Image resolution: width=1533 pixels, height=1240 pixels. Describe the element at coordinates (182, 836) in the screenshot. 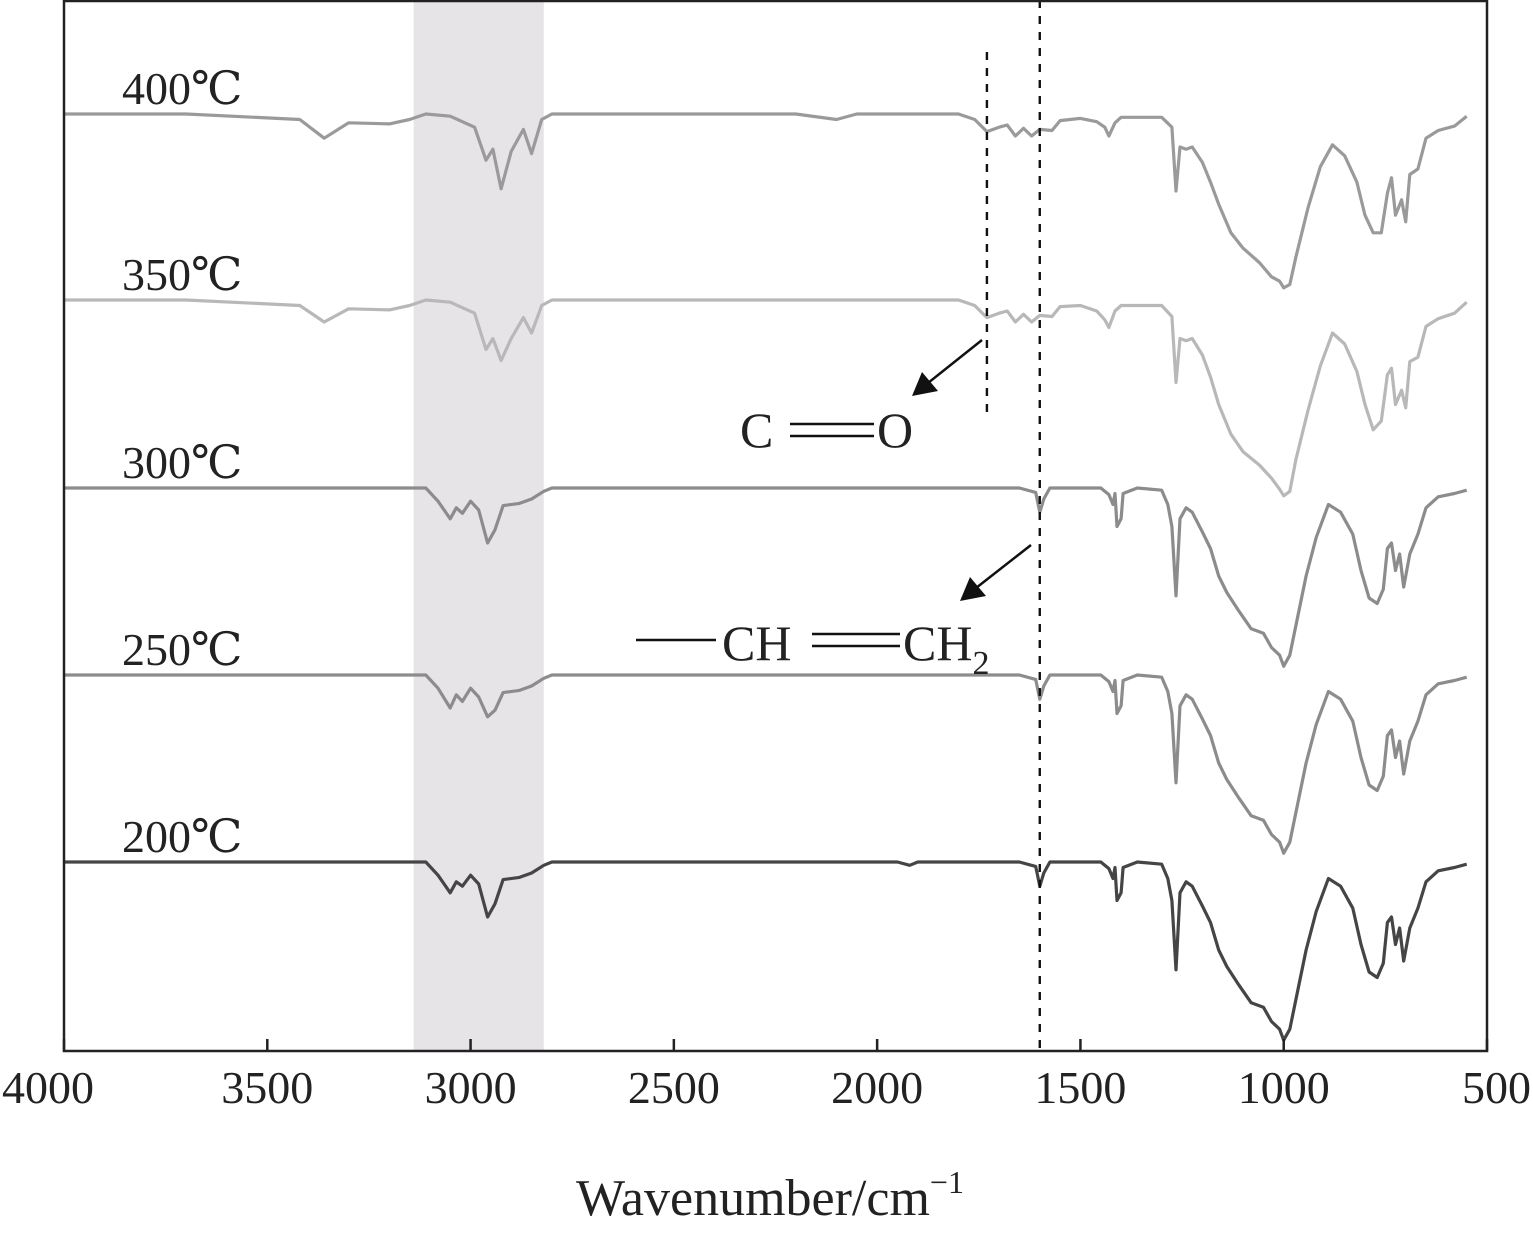

I see `series-label-200c: 200℃` at that location.